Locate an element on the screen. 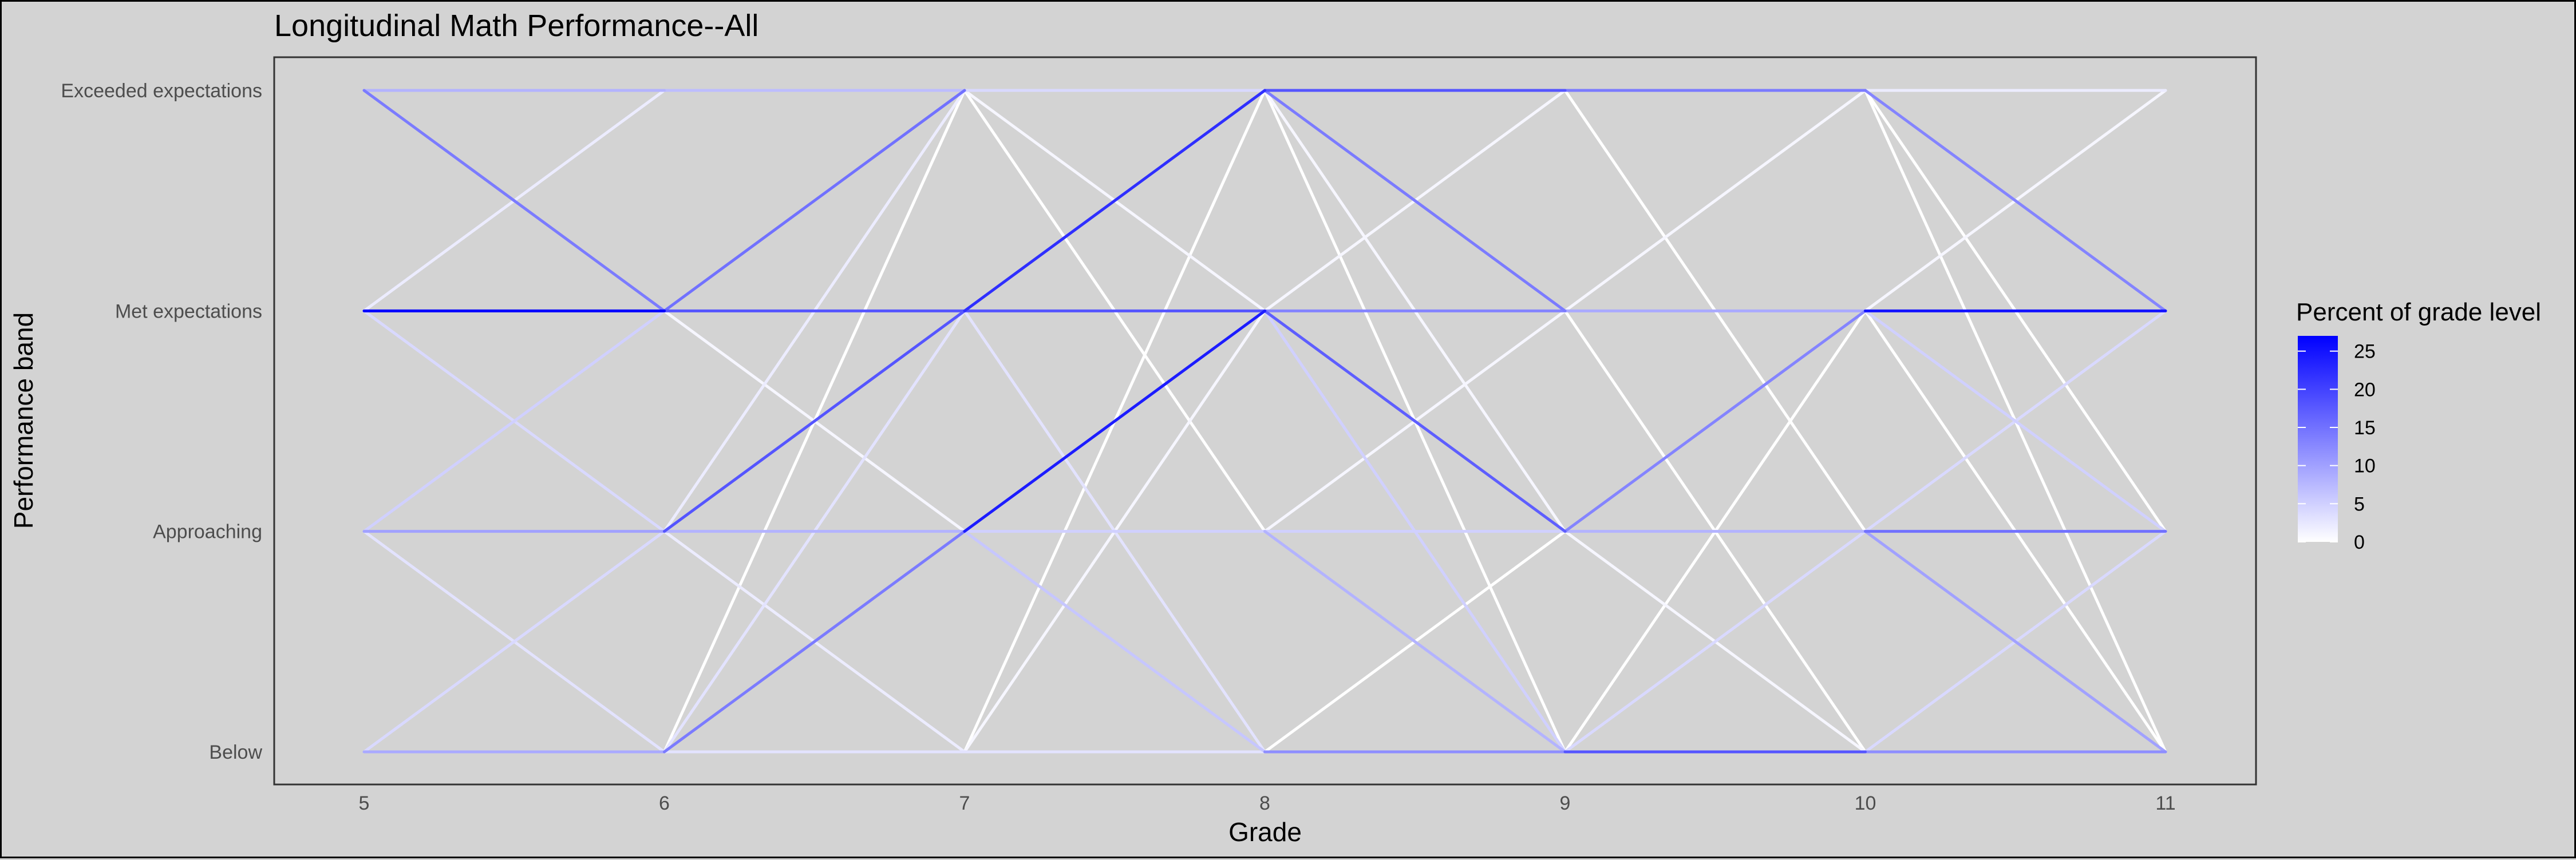  legend: Percent of grade level 0 5 10 15 20 25 is located at coordinates (2418, 425).